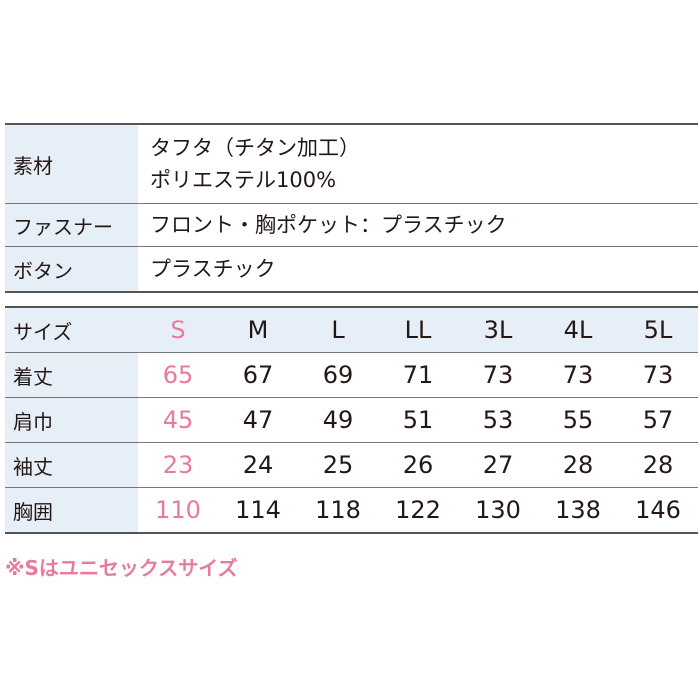  I want to click on spec-line: ポリエステル100%, so click(243, 180).